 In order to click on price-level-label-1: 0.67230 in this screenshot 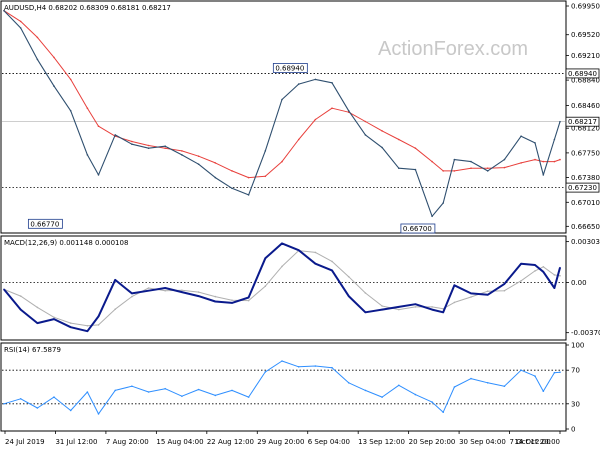, I will do `click(582, 188)`.